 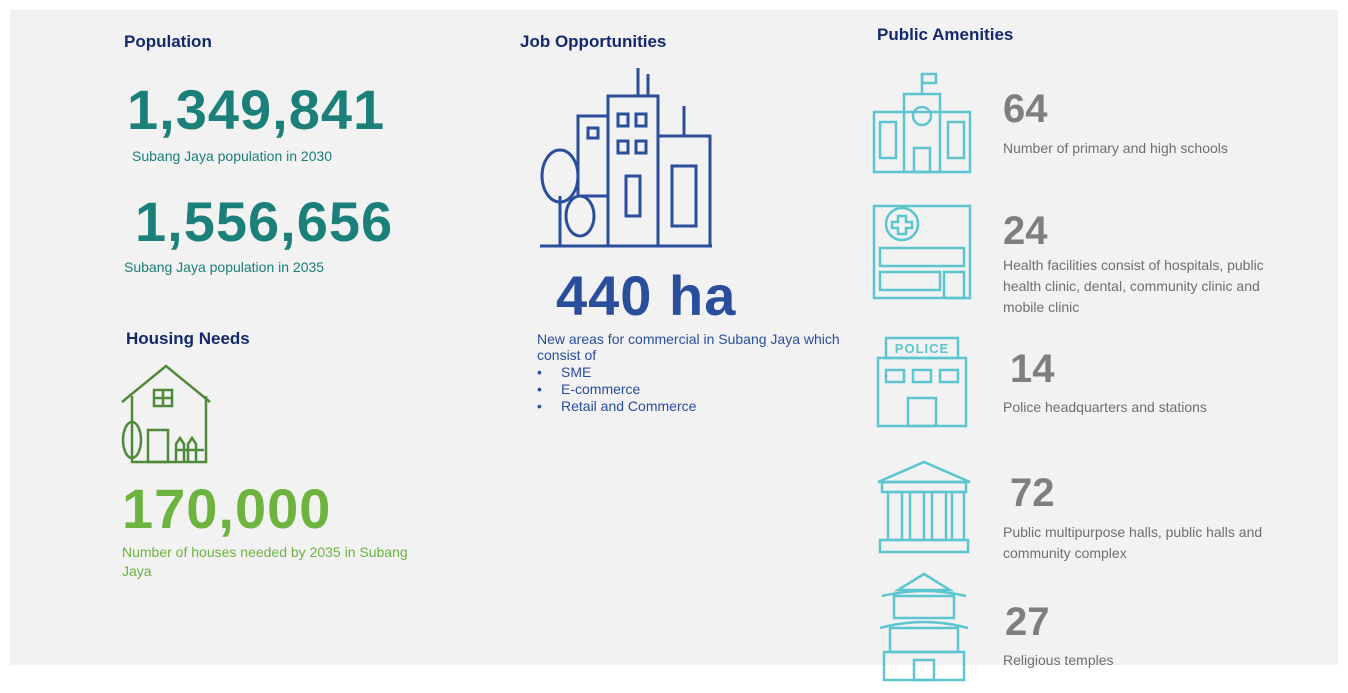 What do you see at coordinates (616, 406) in the screenshot?
I see `list-item: Retail and Commerce` at bounding box center [616, 406].